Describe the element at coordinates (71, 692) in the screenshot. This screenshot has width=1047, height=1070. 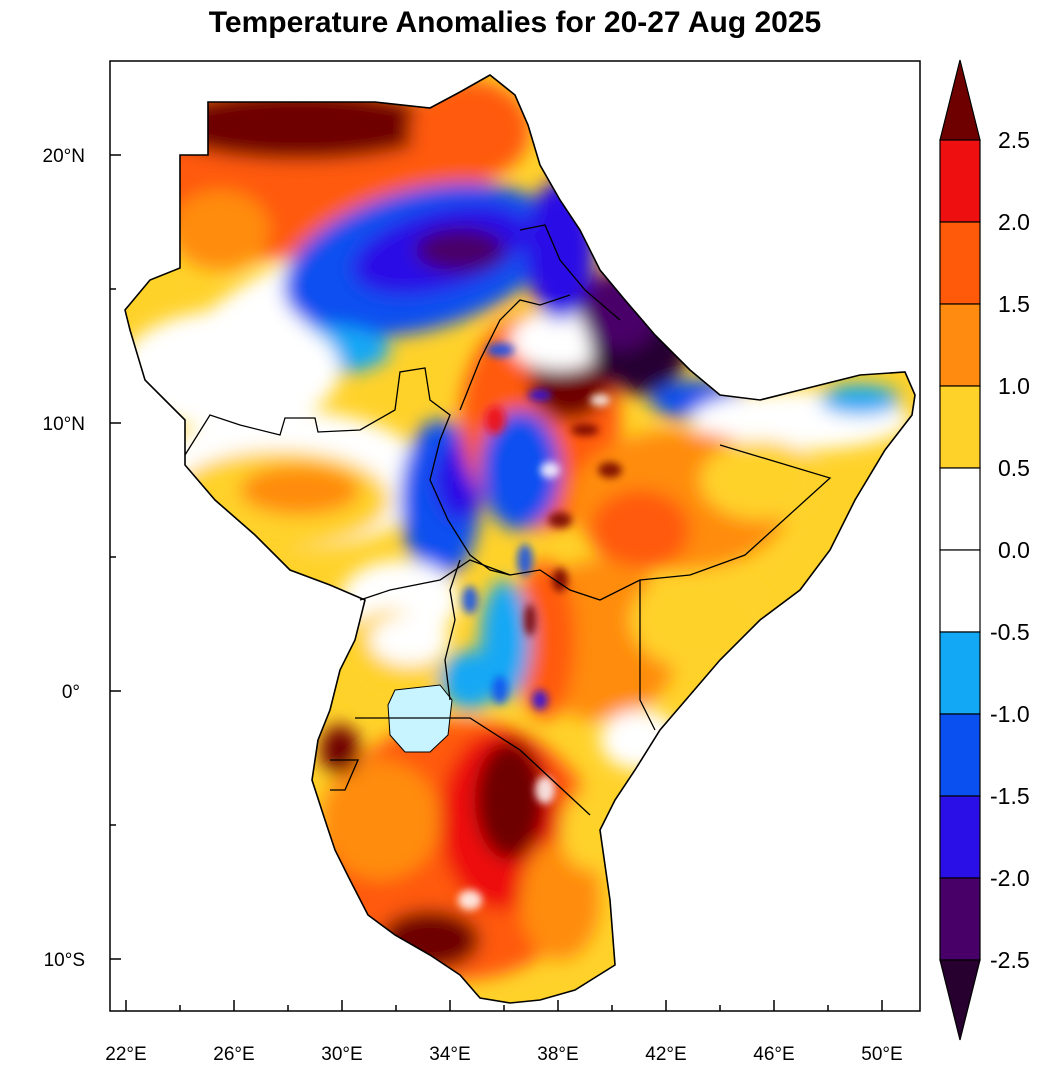
I see `lat-label: 0°` at that location.